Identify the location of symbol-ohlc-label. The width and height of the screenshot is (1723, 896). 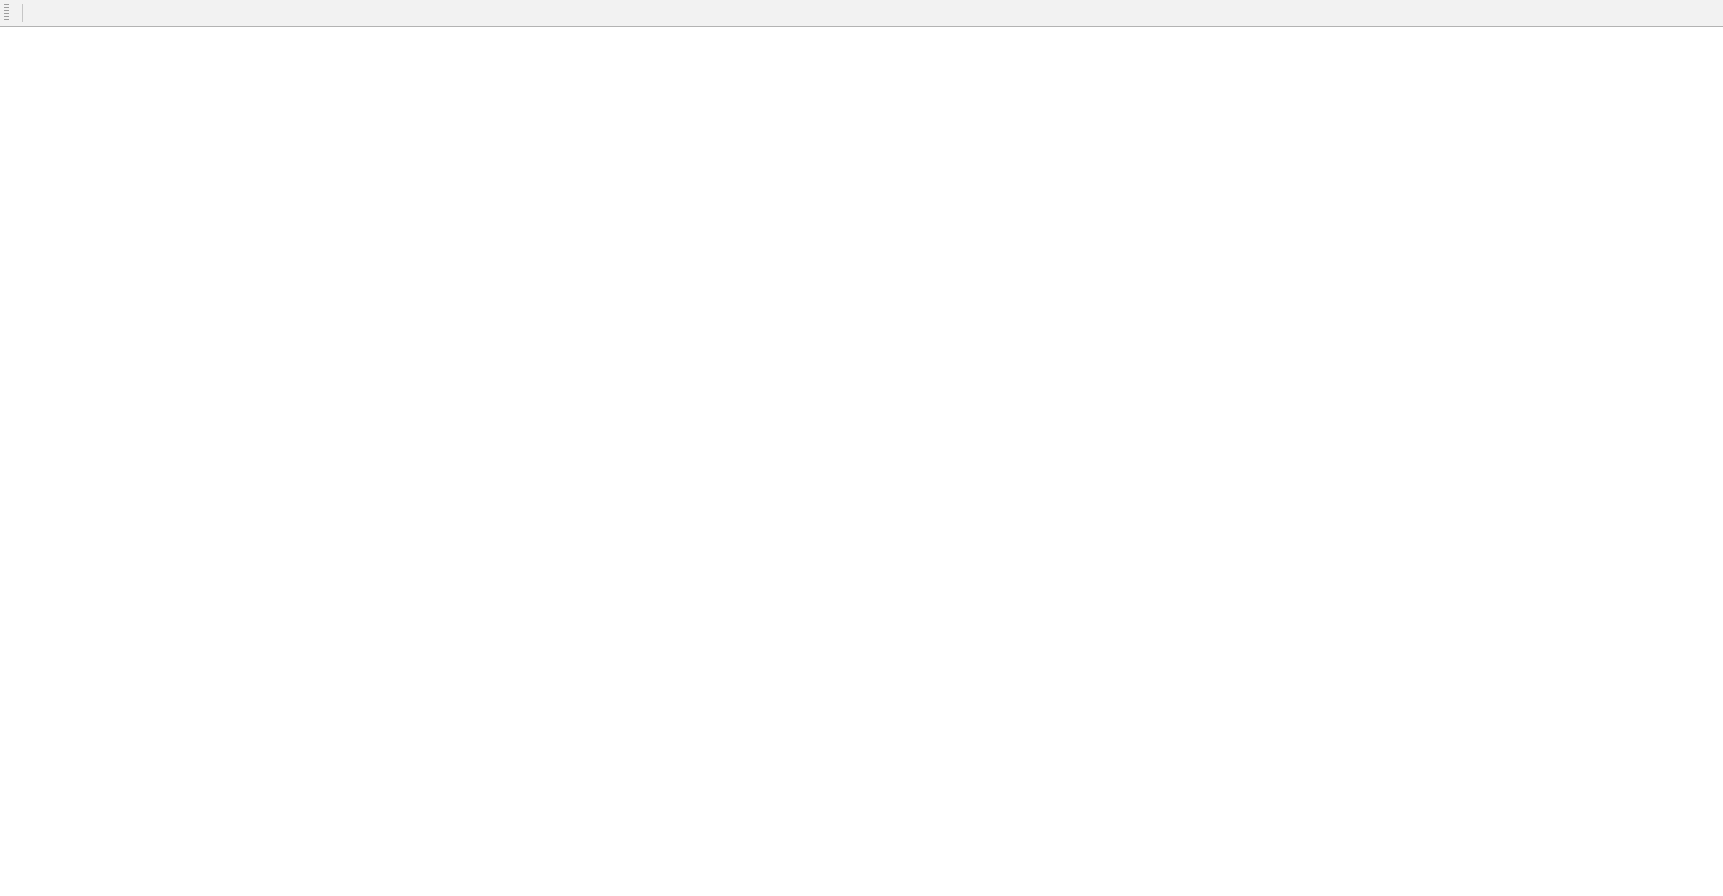
(11, 53).